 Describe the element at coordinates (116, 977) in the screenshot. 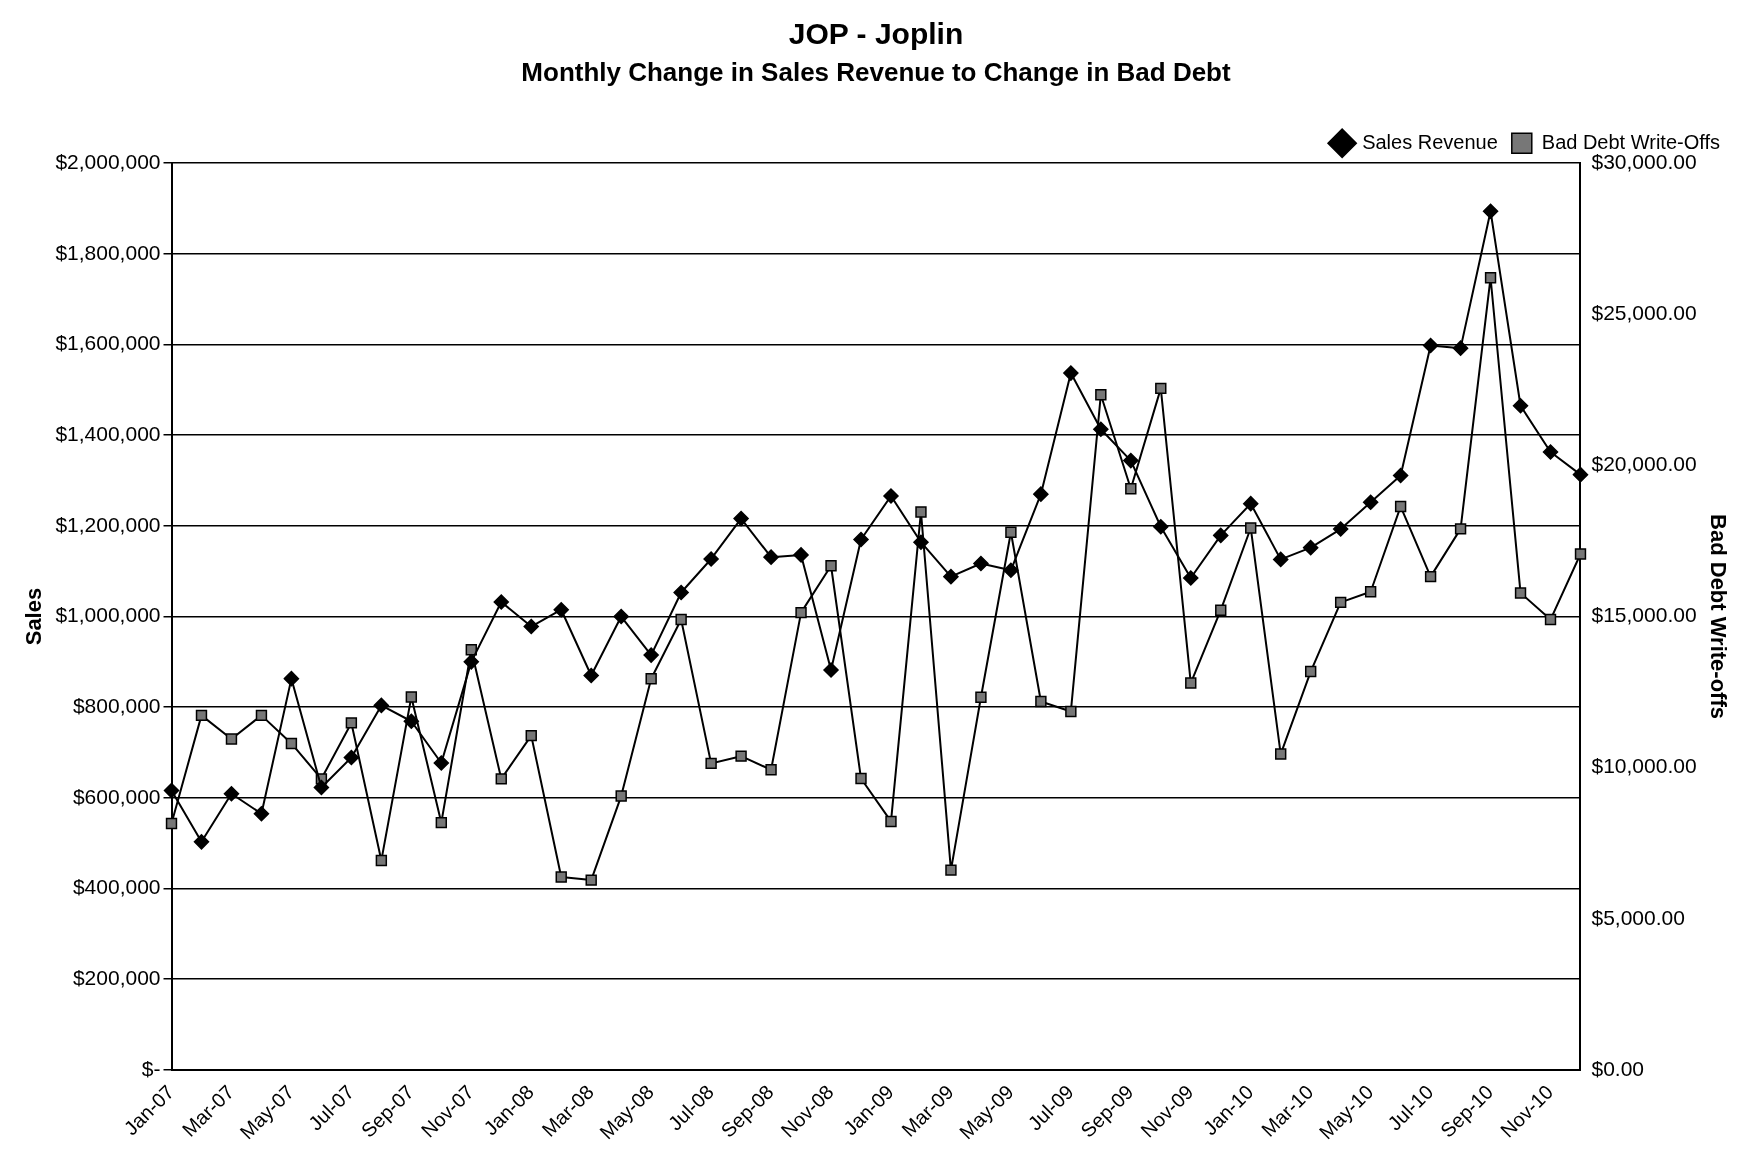

I see `y-tick-label: $200,000` at that location.